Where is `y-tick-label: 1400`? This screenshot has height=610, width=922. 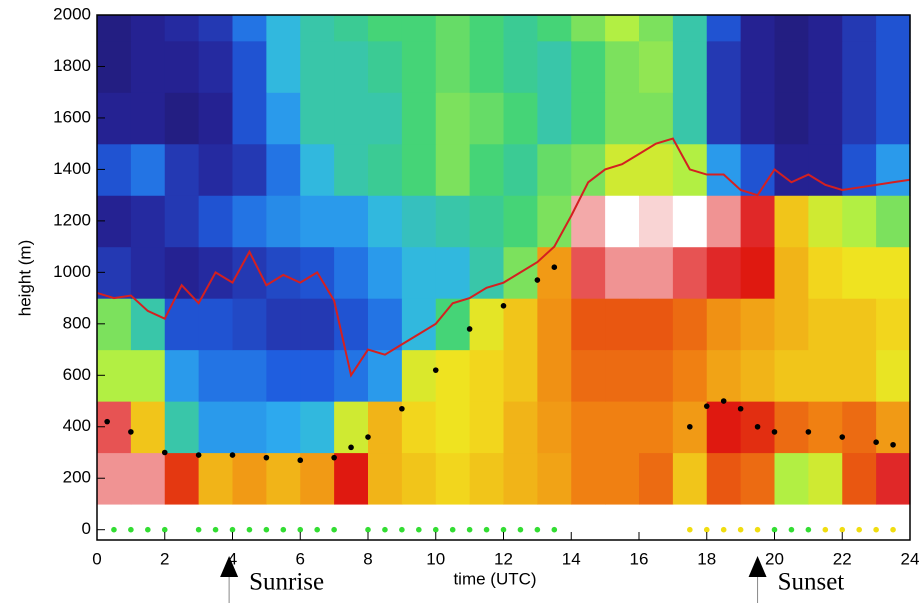
y-tick-label: 1400 is located at coordinates (72, 168).